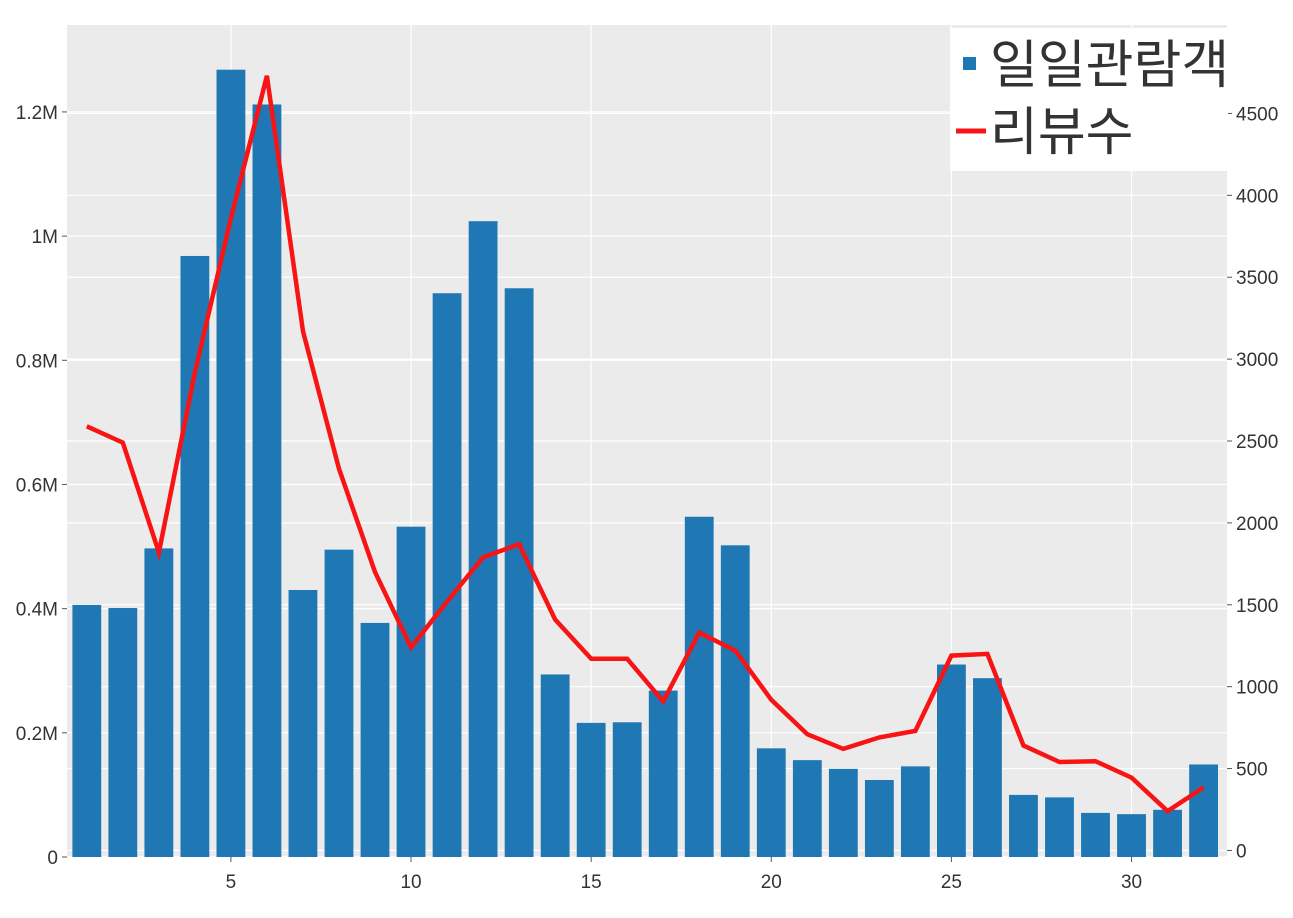 The image size is (1293, 918). Describe the element at coordinates (37, 610) in the screenshot. I see `y-left-tick-label: 0.4M` at that location.